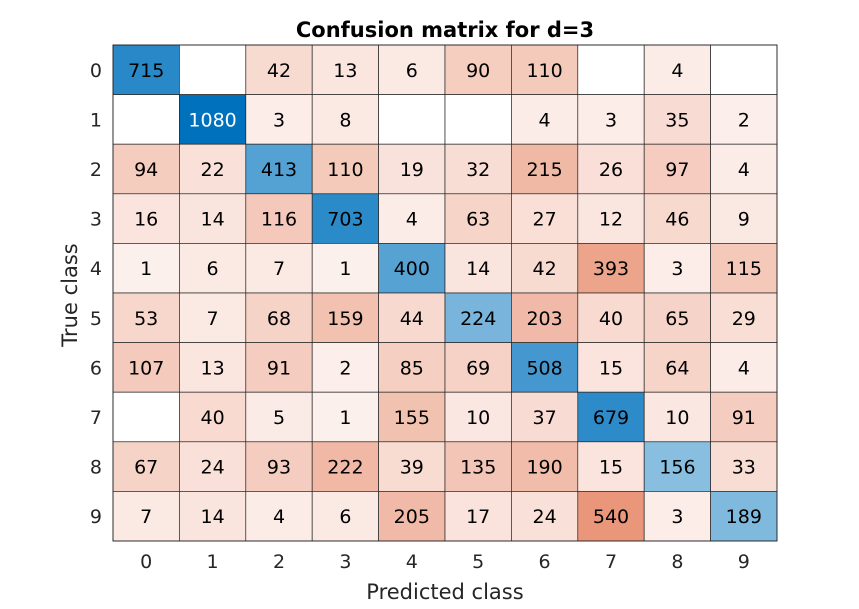  What do you see at coordinates (213, 468) in the screenshot?
I see `cell-value-8-1: 24` at bounding box center [213, 468].